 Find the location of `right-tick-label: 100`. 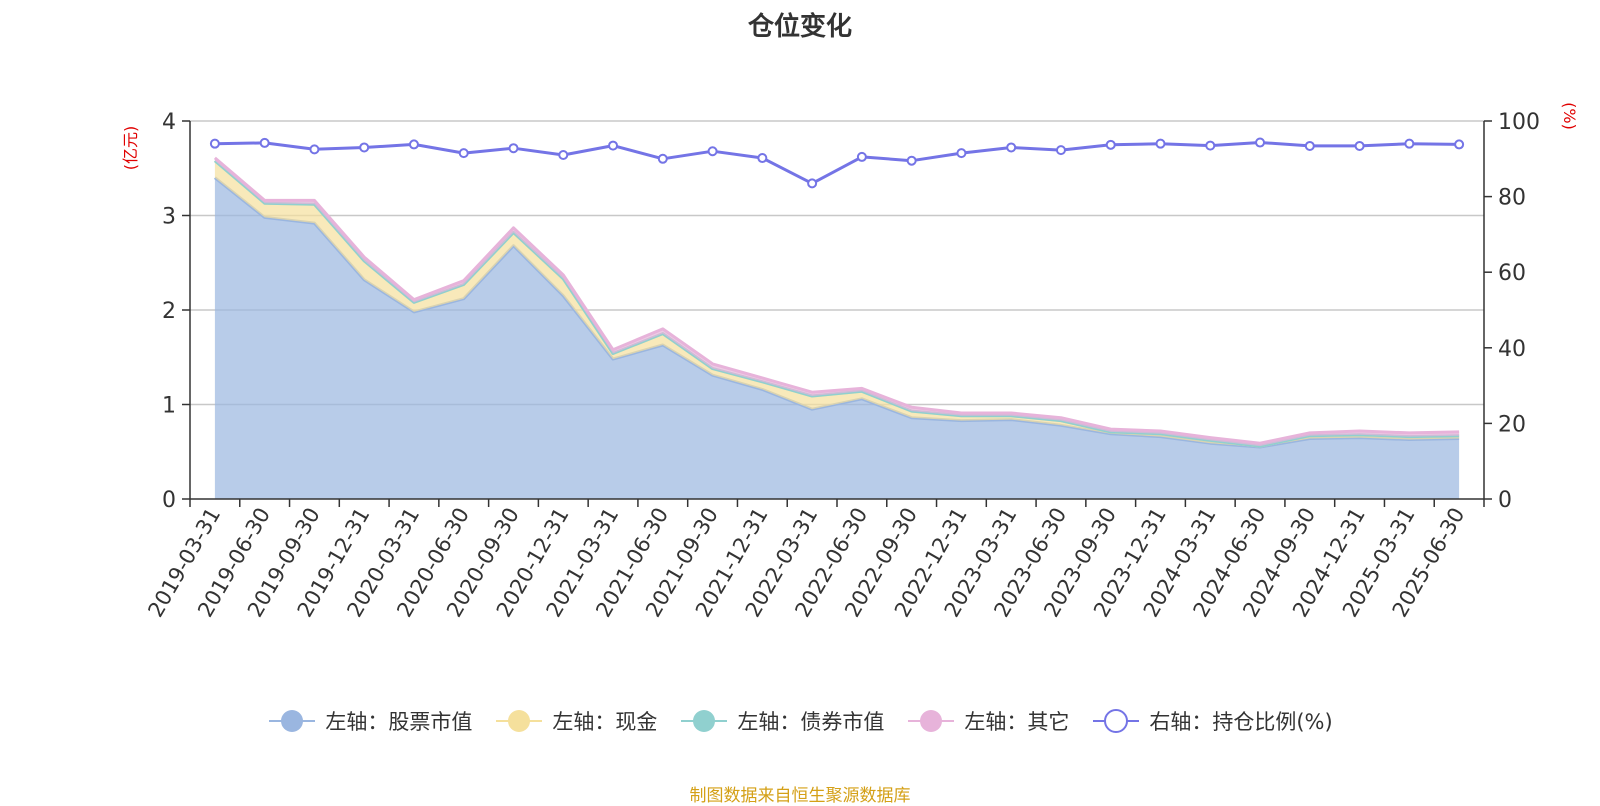

right-tick-label: 100 is located at coordinates (1519, 122).